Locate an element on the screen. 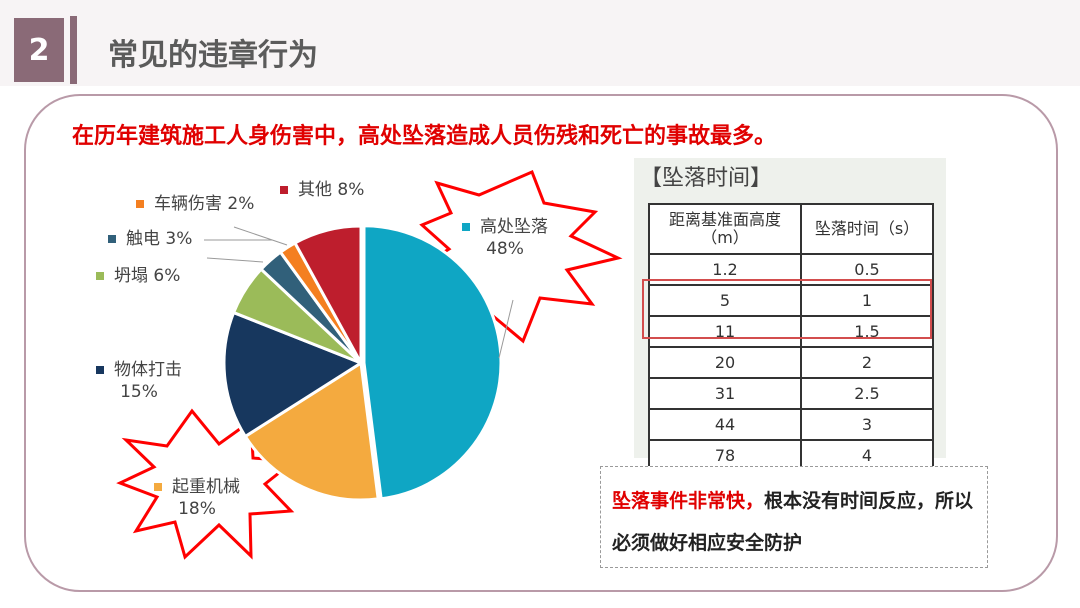  table-row: 78 4 is located at coordinates (791, 455).